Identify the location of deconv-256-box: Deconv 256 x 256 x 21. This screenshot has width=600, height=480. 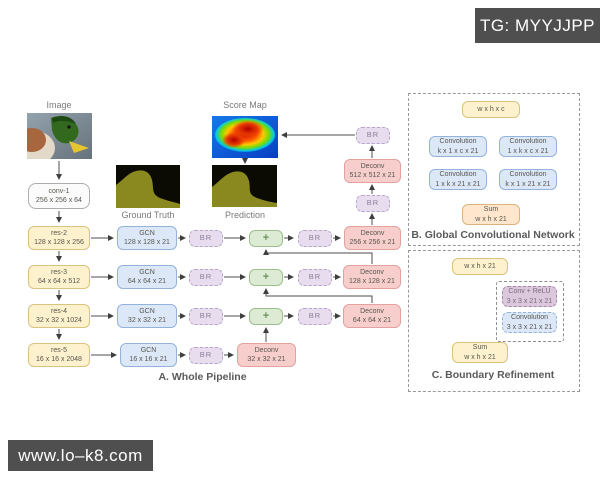
(372, 238).